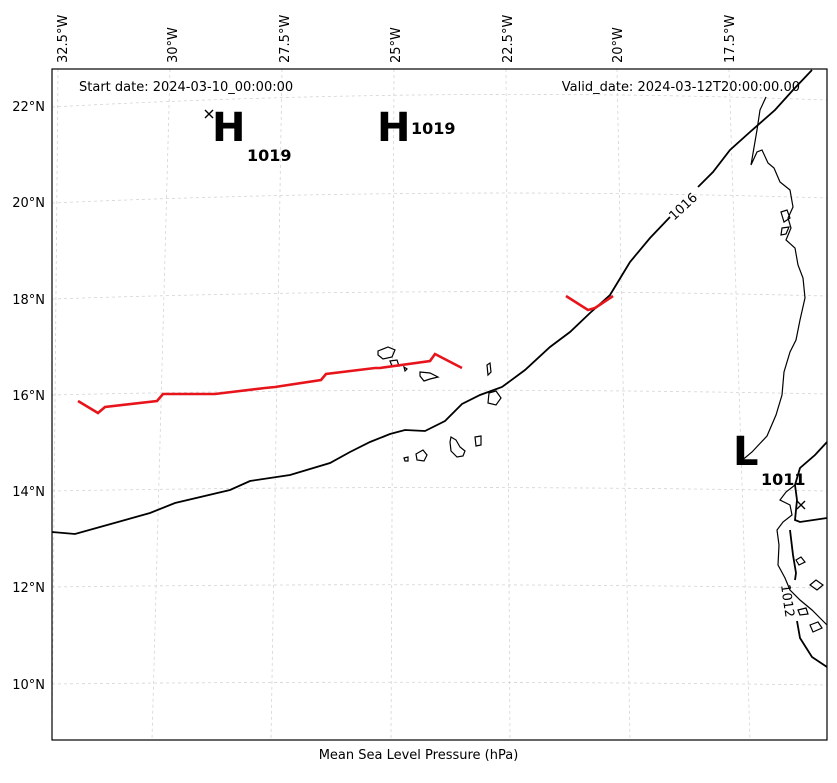 Image resolution: width=837 pixels, height=783 pixels. Describe the element at coordinates (439, 683) in the screenshot. I see `parallel-10n` at that location.